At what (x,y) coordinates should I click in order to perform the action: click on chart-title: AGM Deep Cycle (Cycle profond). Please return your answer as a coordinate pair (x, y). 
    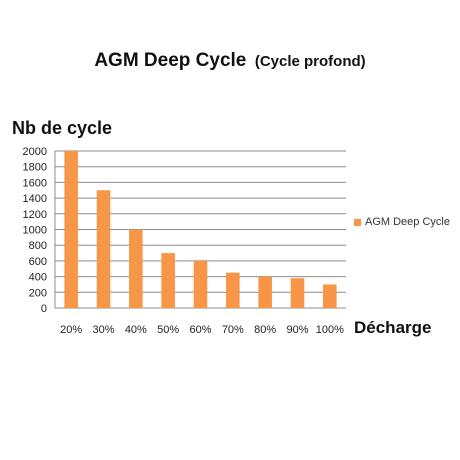
    Looking at the image, I should click on (230, 61).